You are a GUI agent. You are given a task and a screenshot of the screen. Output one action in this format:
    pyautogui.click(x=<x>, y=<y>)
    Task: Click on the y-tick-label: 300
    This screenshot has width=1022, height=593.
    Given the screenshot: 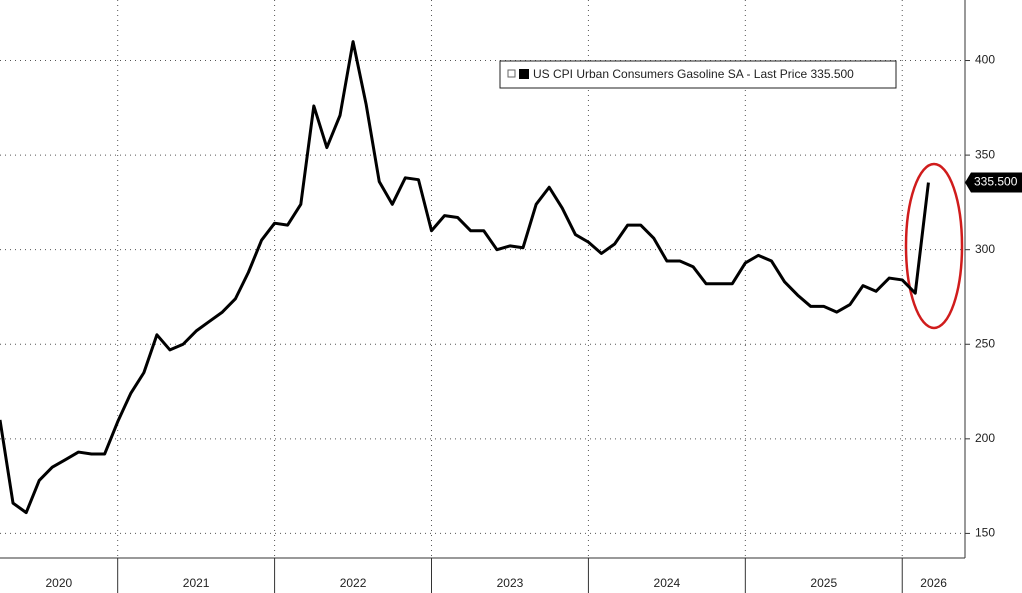 What is the action you would take?
    pyautogui.click(x=985, y=249)
    